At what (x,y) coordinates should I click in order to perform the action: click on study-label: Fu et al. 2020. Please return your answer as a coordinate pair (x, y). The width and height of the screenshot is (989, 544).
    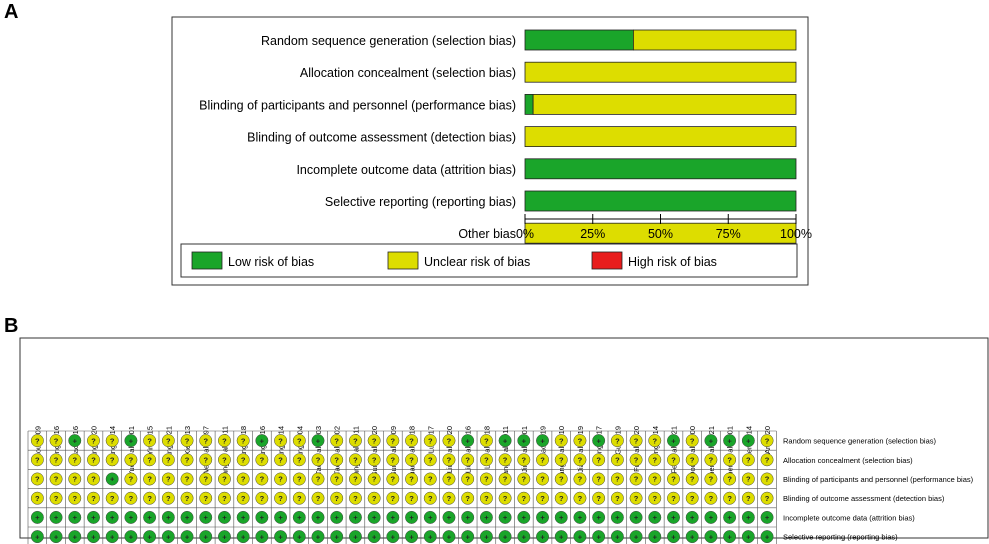
    Looking at the image, I should click on (636, 449).